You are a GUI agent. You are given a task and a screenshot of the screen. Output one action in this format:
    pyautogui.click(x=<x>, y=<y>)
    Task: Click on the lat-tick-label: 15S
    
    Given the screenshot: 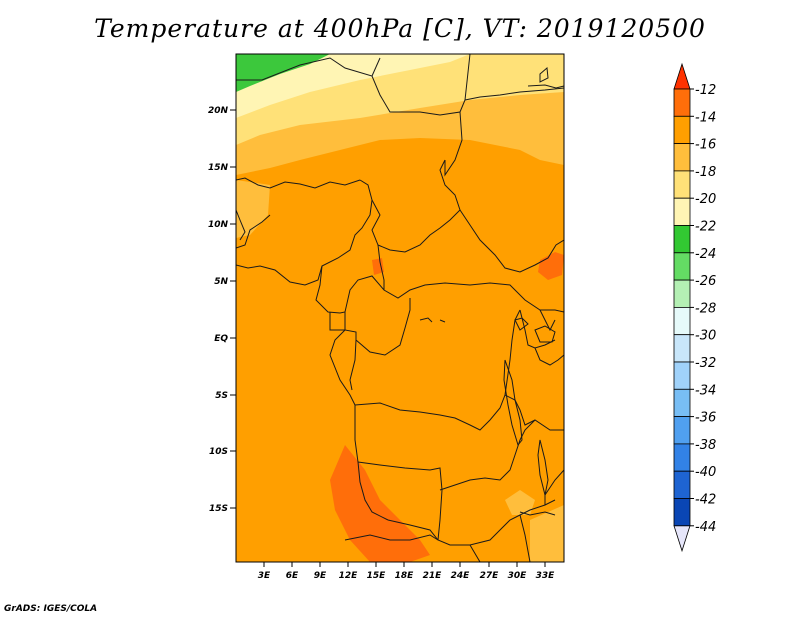 What is the action you would take?
    pyautogui.click(x=218, y=509)
    